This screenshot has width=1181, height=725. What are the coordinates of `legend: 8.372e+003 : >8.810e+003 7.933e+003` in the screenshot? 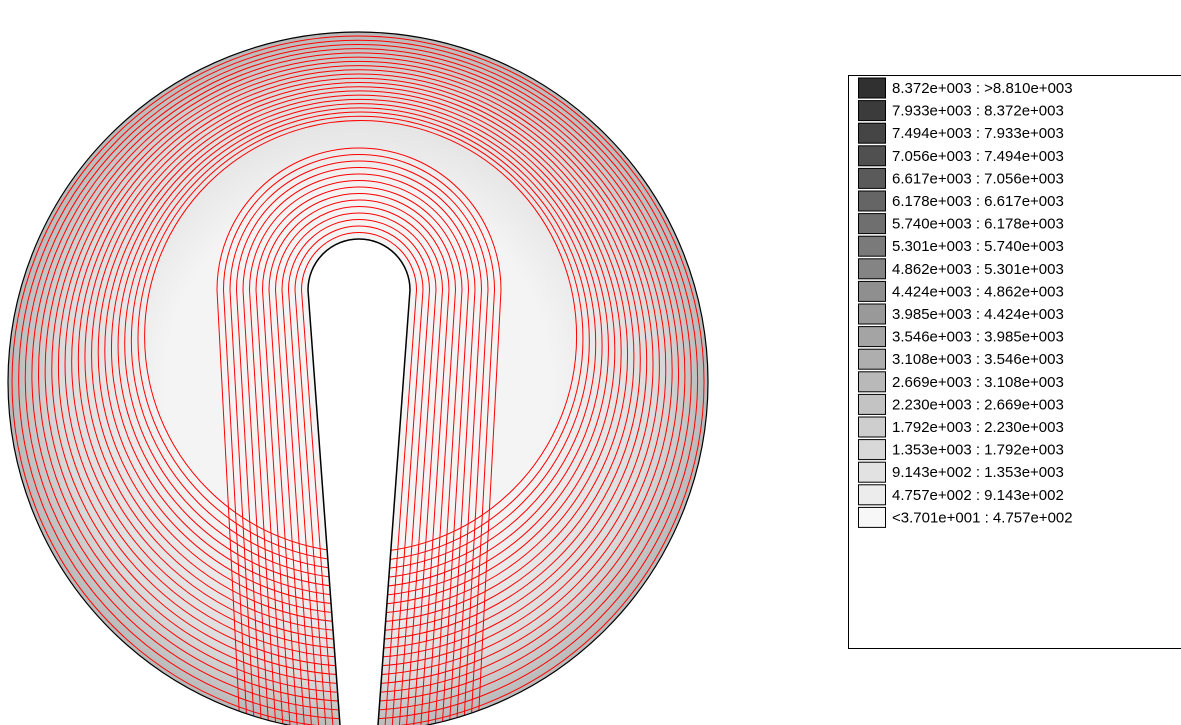 It's located at (965, 302).